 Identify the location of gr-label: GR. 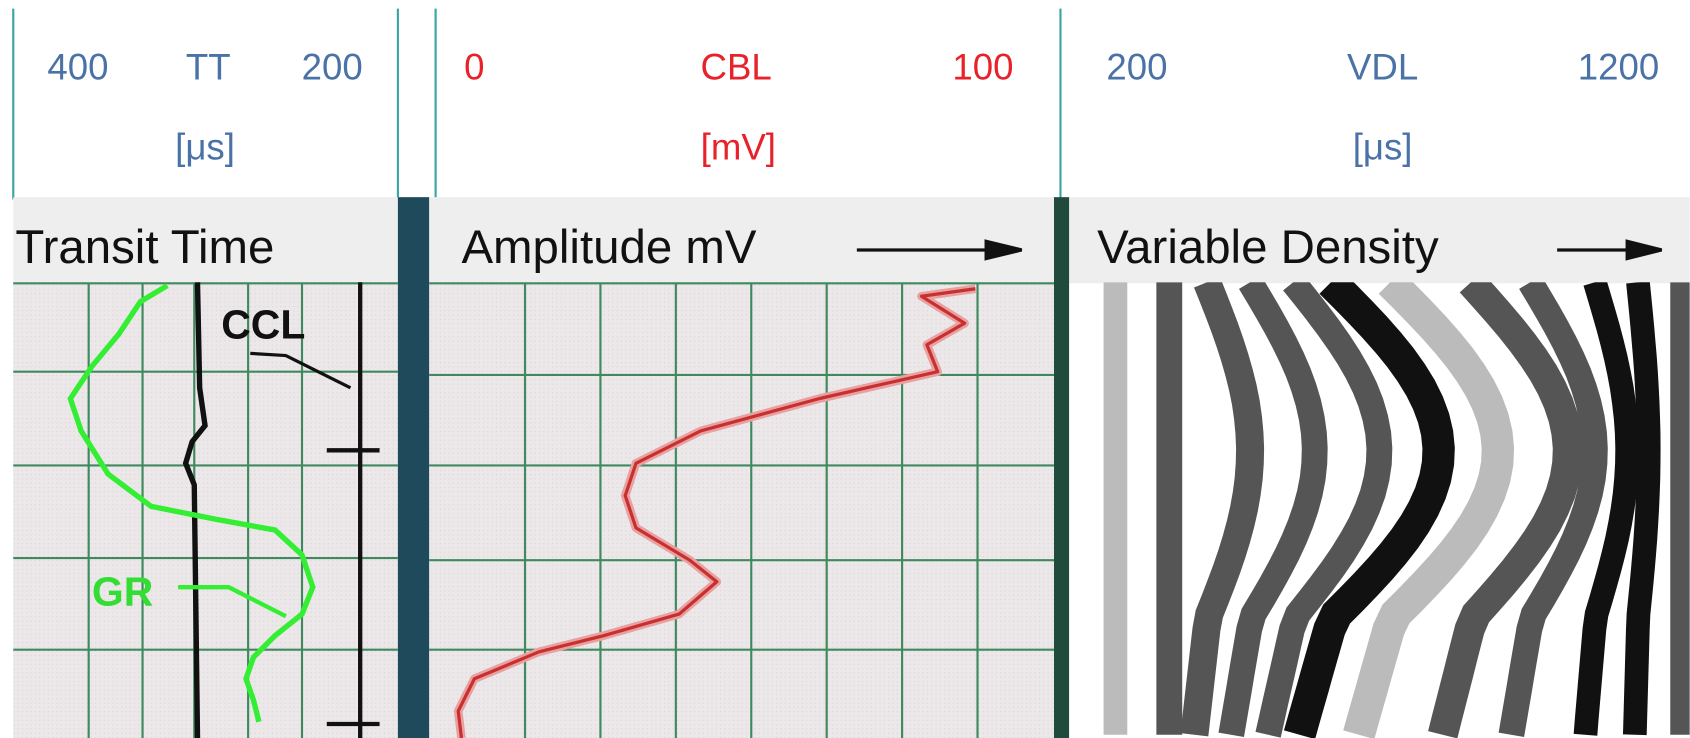
(122, 591).